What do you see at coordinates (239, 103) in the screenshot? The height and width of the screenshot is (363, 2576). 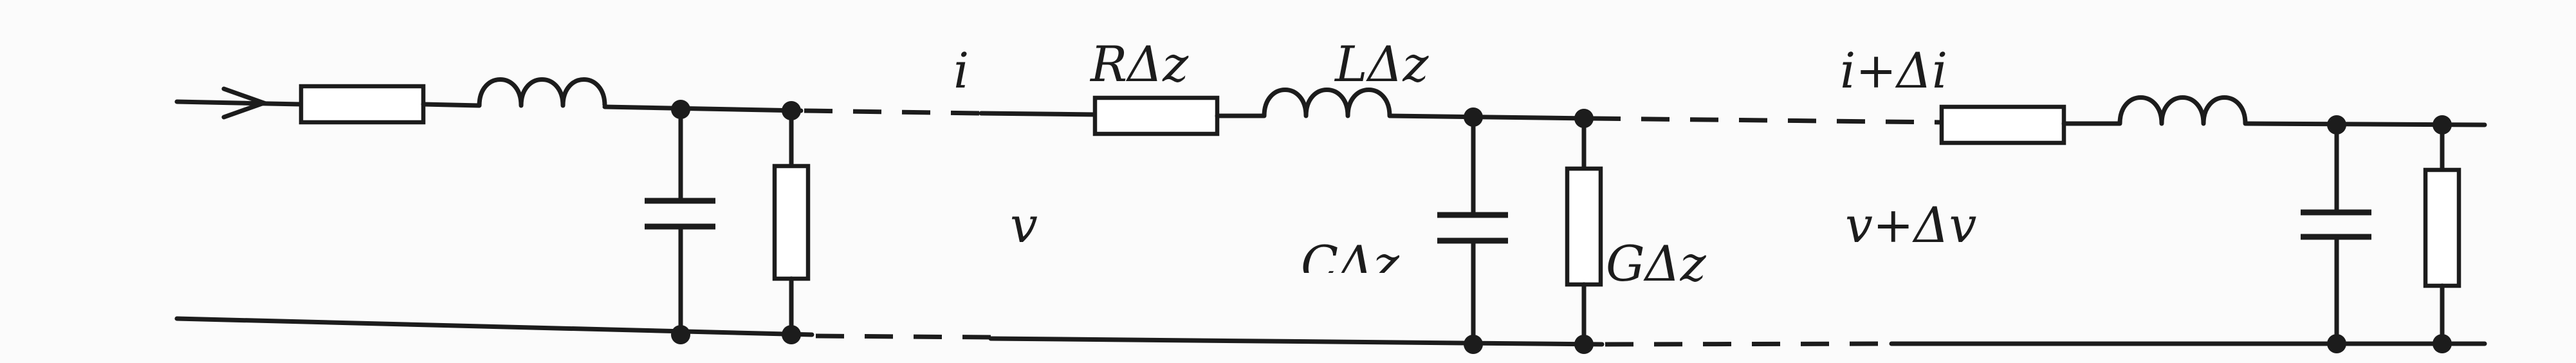 I see `input-wire` at bounding box center [239, 103].